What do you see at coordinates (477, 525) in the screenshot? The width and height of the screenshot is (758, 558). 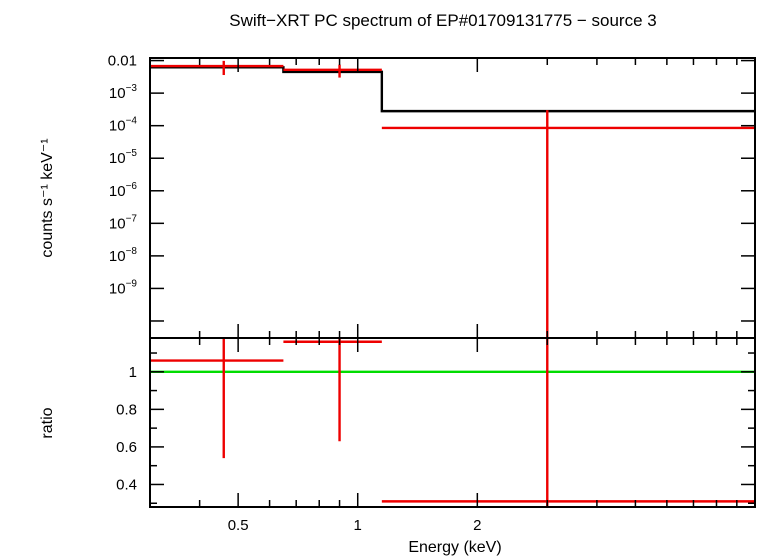 I see `x-tick-label: 2` at bounding box center [477, 525].